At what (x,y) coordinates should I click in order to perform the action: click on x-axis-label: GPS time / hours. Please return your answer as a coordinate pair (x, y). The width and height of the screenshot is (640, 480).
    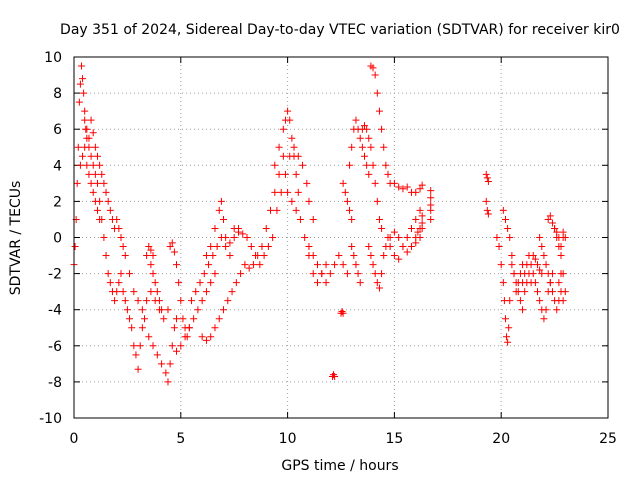
    Looking at the image, I should click on (339, 466).